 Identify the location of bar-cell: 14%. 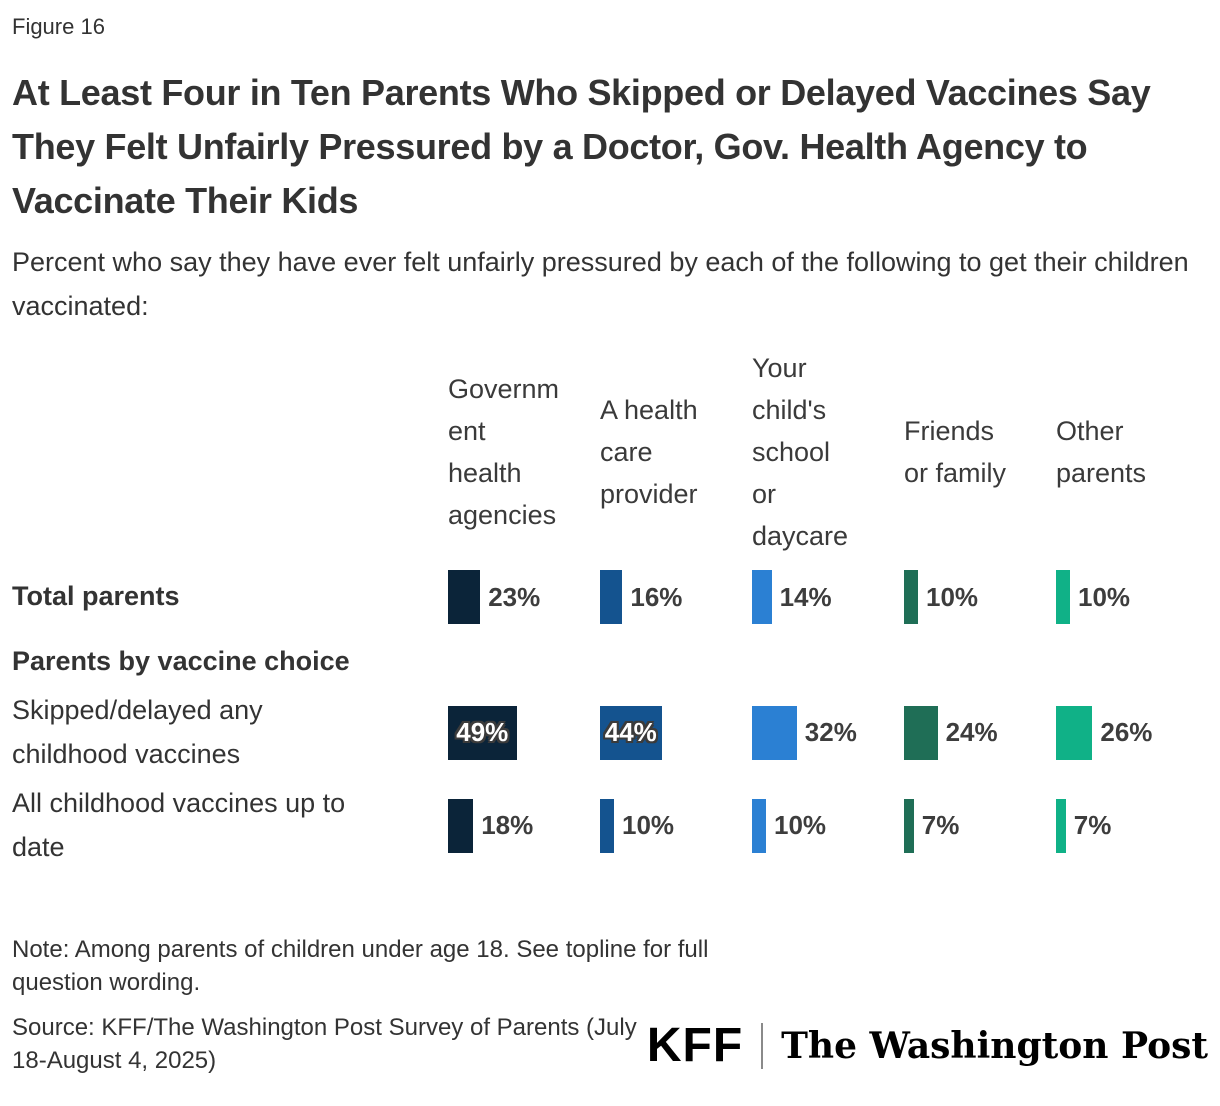
(828, 597).